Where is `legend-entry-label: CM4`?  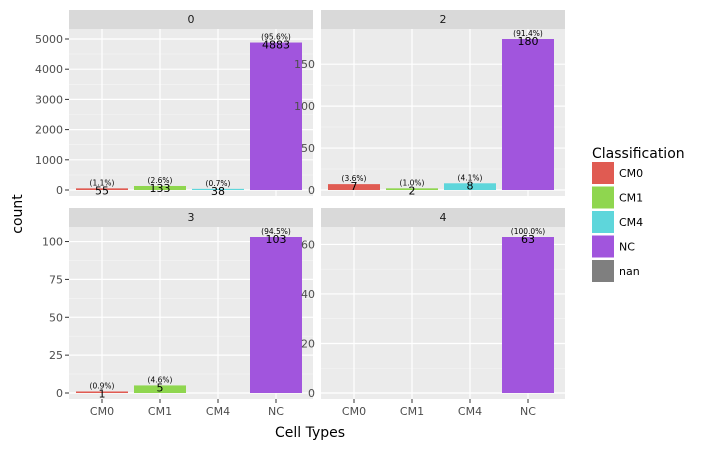
legend-entry-label: CM4 is located at coordinates (631, 222).